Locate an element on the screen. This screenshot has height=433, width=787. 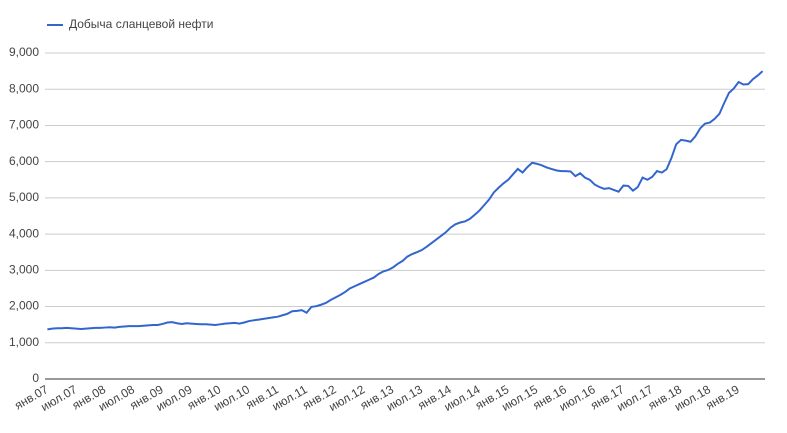
y-tick-label: 5,000 is located at coordinates (24, 197).